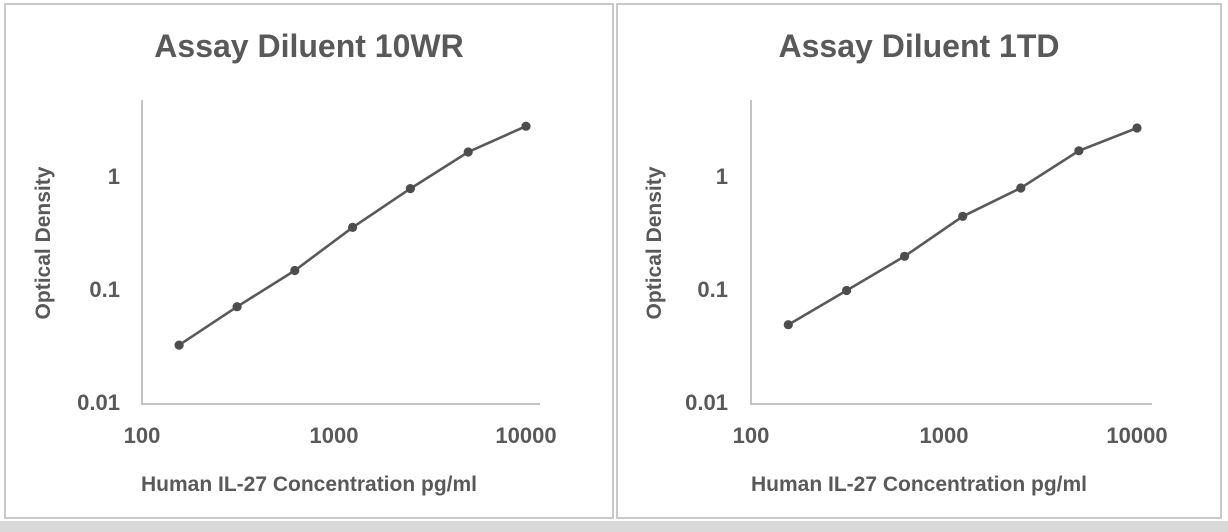 The width and height of the screenshot is (1228, 532). I want to click on left-x-axis-title: Human IL-27 Concentration pg/ml, so click(309, 484).